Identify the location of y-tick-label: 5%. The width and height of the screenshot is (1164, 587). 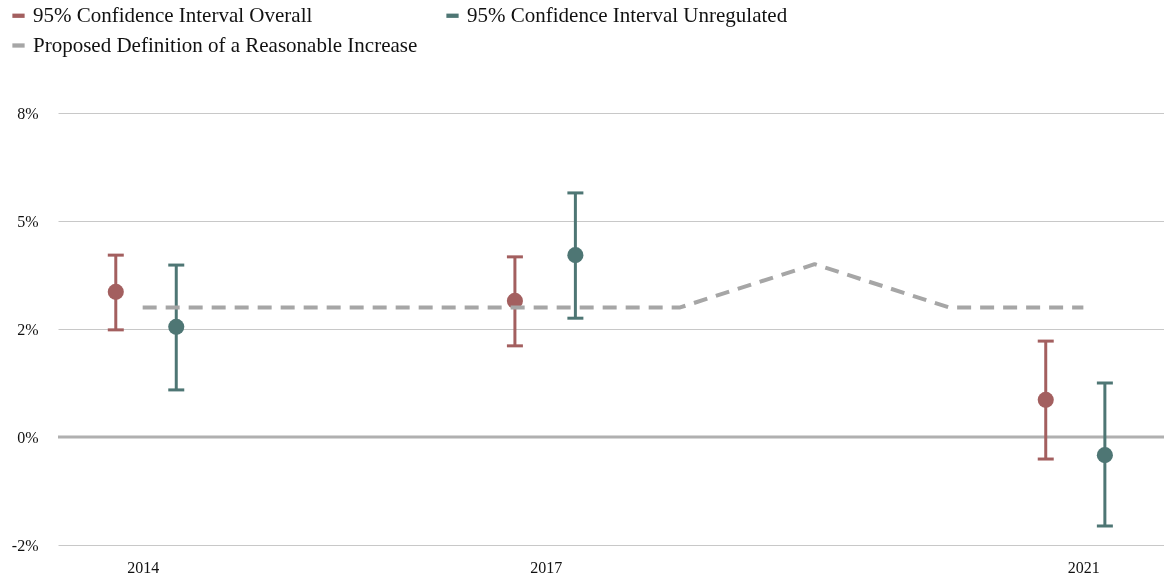
(28, 221).